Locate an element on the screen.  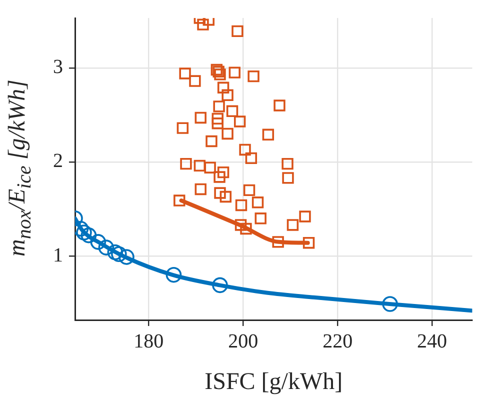
x-axis-title: ISFC [g/kWh] is located at coordinates (273, 381).